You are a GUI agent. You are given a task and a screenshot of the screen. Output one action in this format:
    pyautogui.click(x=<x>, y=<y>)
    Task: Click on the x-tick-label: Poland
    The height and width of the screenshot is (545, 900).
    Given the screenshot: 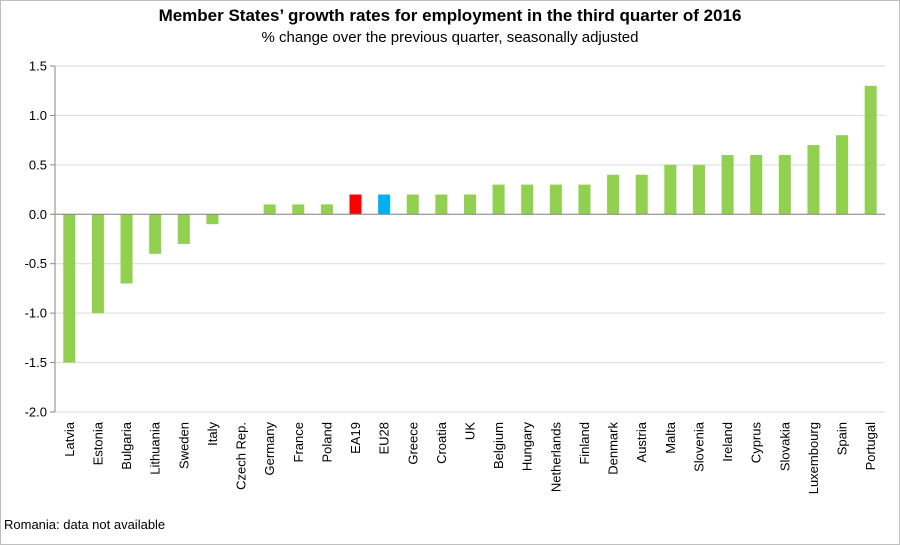 What is the action you would take?
    pyautogui.click(x=326, y=442)
    